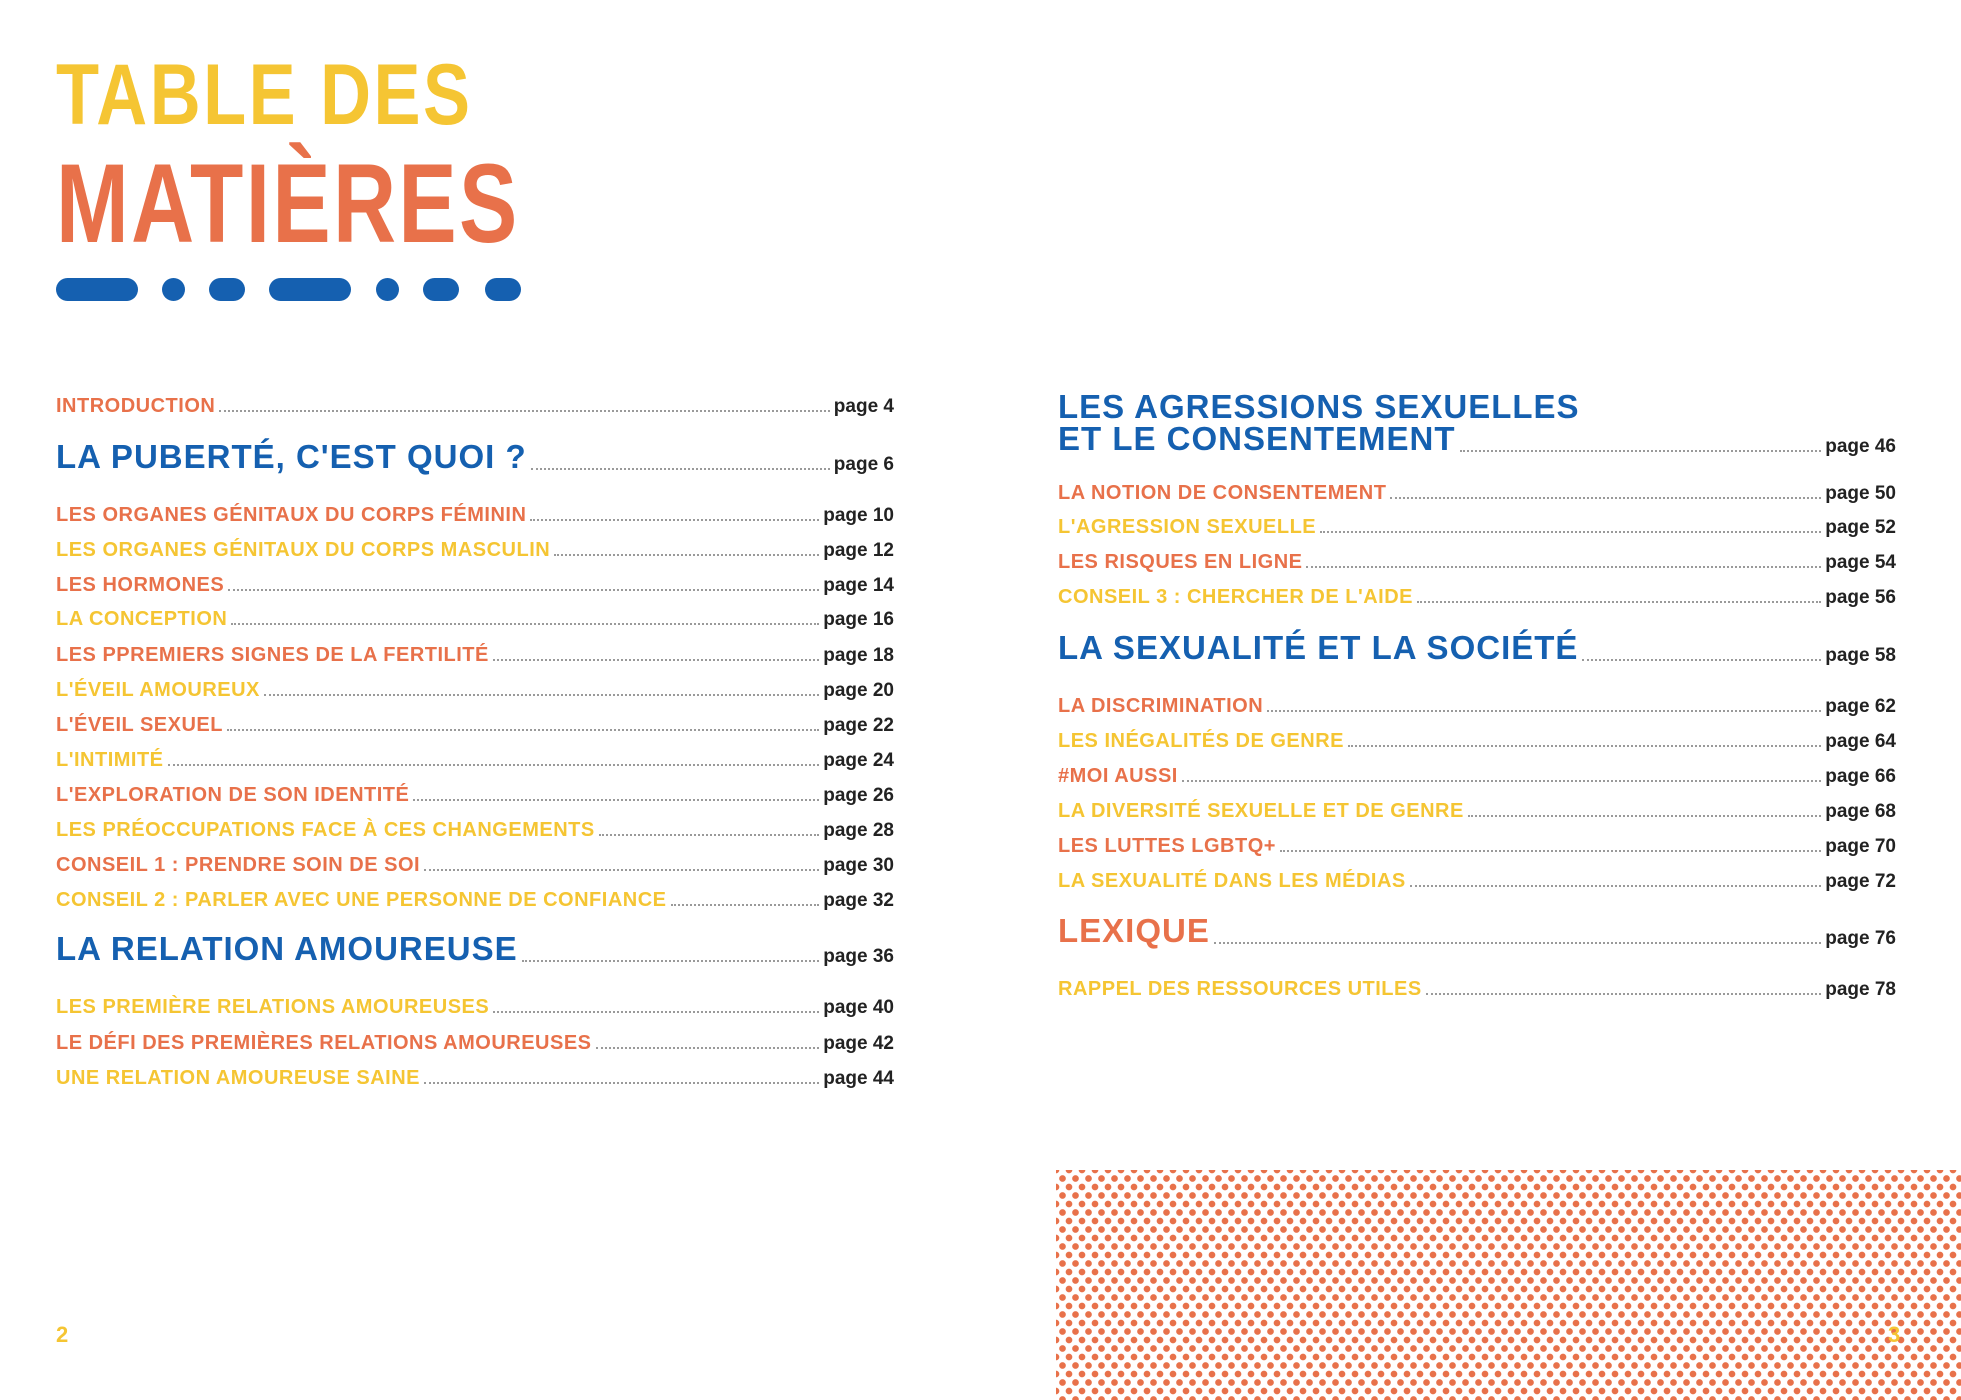  Describe the element at coordinates (1477, 524) in the screenshot. I see `toc-entry: L'AGRESSION SEXUELLE page 52` at that location.